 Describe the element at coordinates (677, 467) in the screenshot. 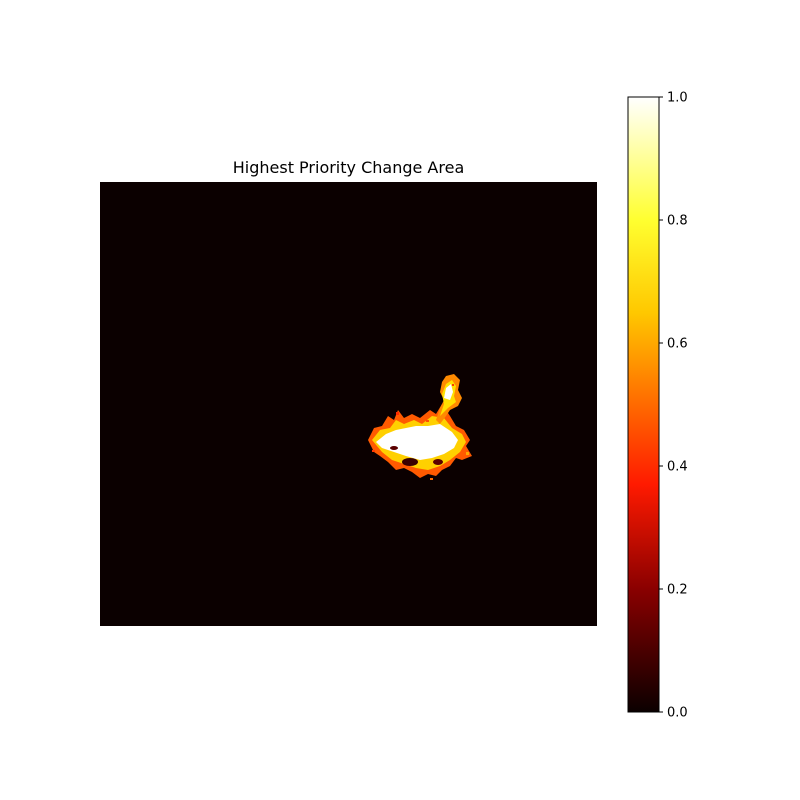

I see `colorbar-tick-label: 0.4` at that location.